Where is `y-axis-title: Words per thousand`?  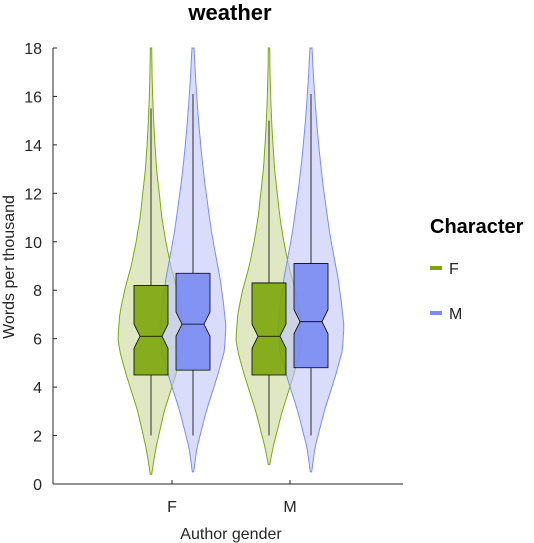
y-axis-title: Words per thousand is located at coordinates (9, 267).